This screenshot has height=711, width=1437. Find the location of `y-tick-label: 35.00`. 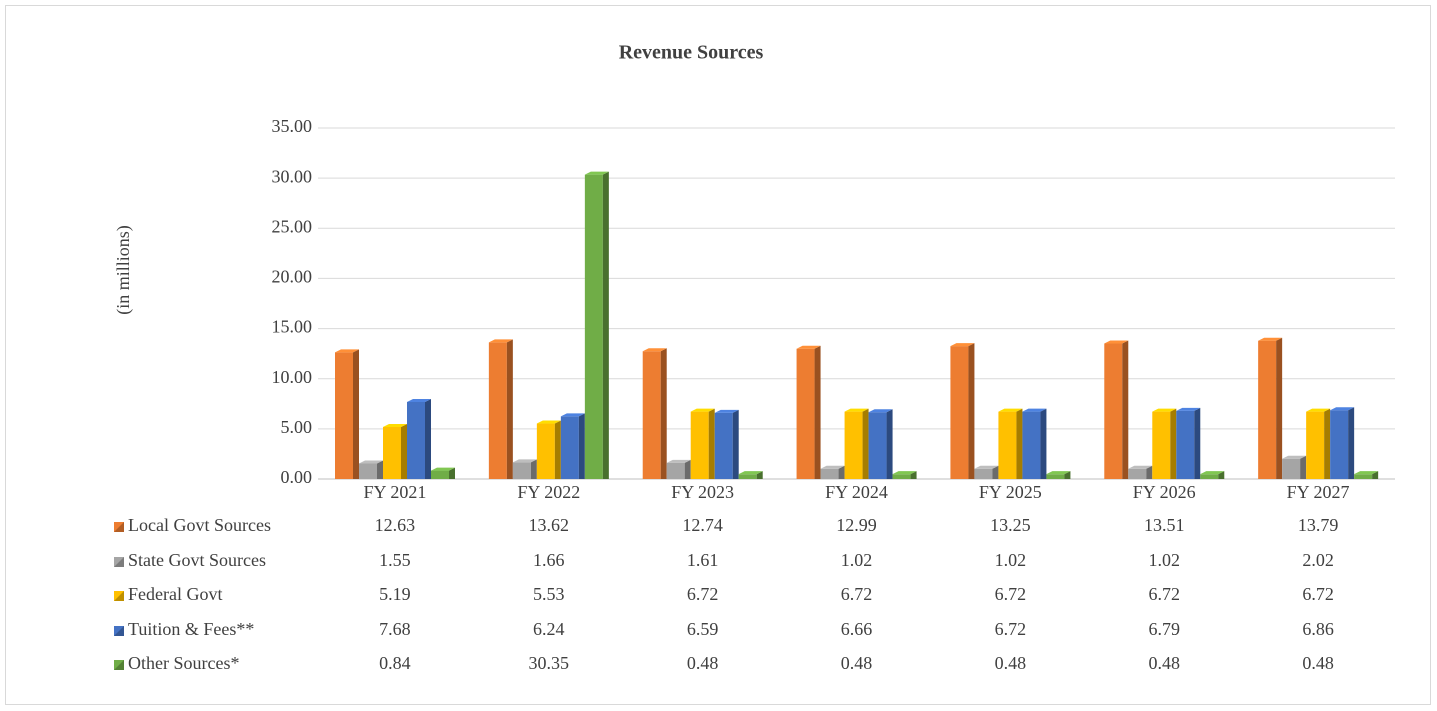

y-tick-label: 35.00 is located at coordinates (292, 126).